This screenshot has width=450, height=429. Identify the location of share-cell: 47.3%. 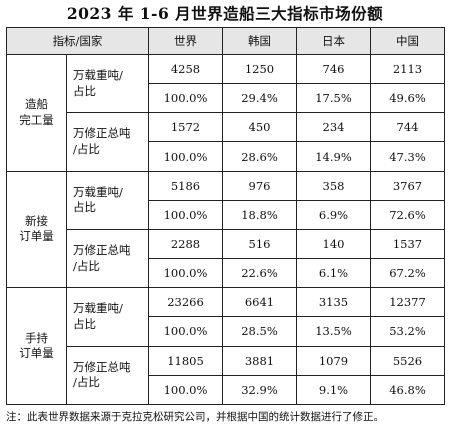
(407, 156).